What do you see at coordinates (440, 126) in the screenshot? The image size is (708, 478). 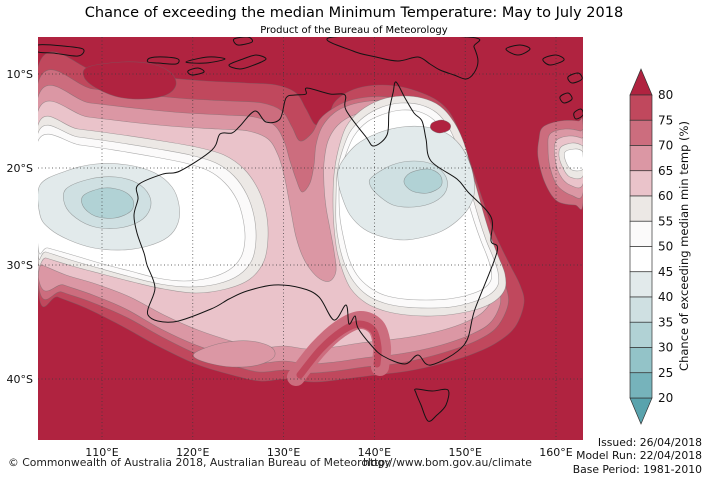 I see `contour-dark-blob-small-ne` at bounding box center [440, 126].